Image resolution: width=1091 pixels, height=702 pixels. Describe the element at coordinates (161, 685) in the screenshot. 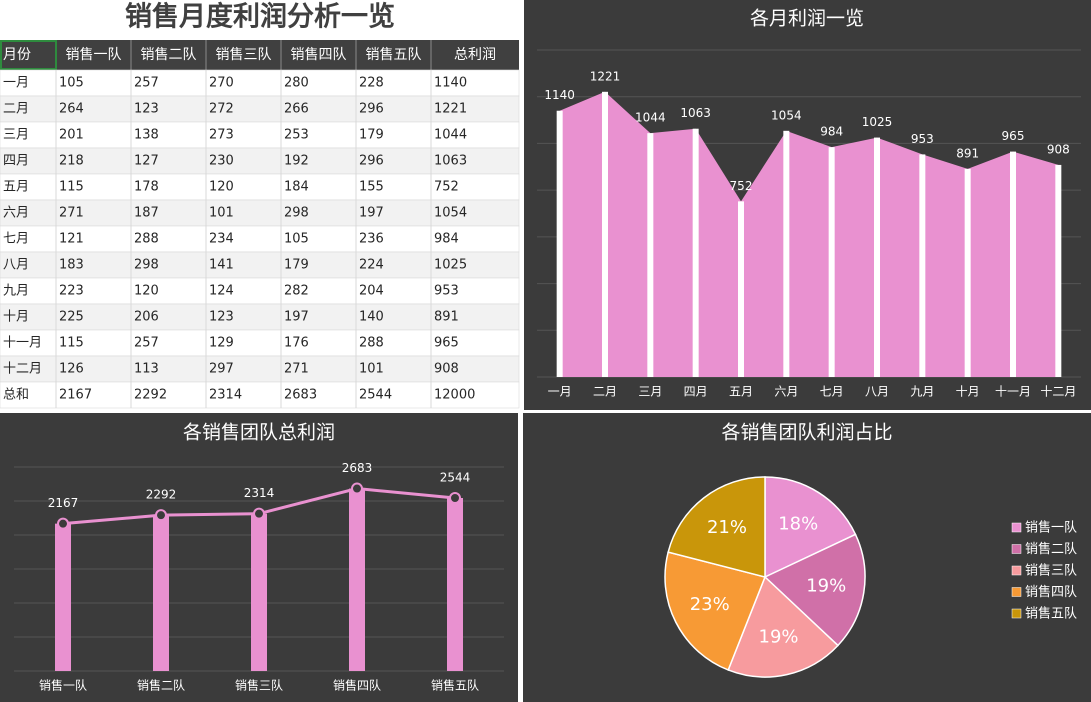

I see `x-tick-label: 销售二队` at that location.